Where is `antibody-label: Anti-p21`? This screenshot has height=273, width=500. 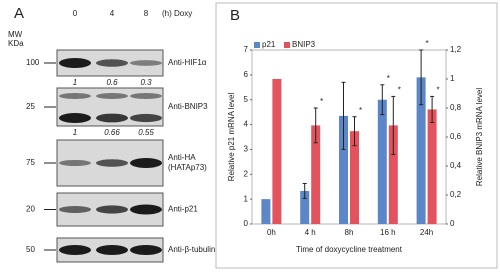
antibody-label: Anti-p21 is located at coordinates (183, 209).